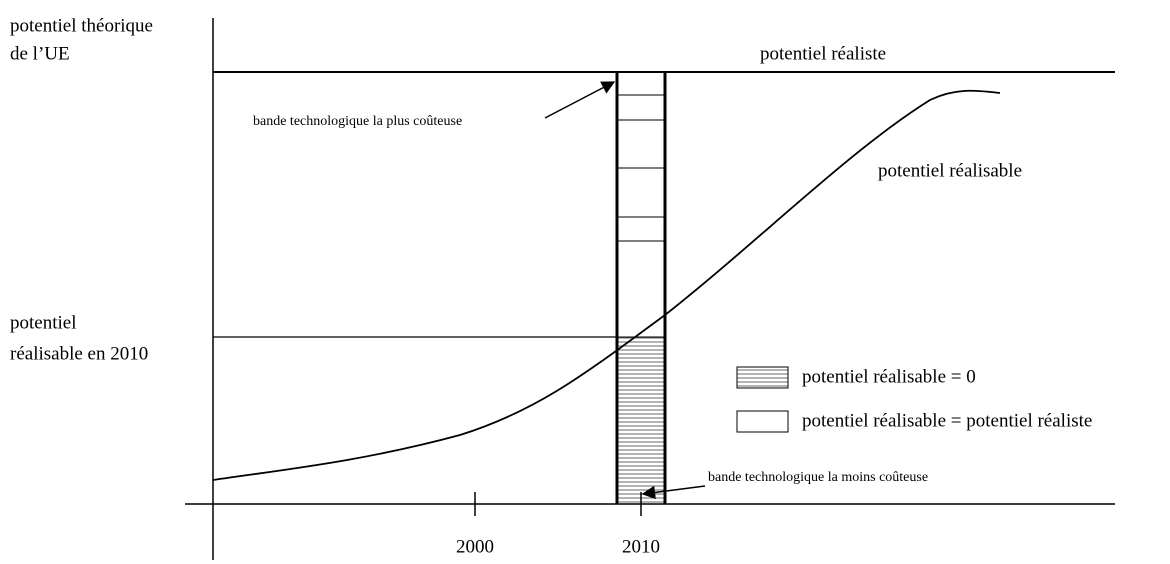 Image resolution: width=1170 pixels, height=564 pixels. Describe the element at coordinates (641, 420) in the screenshot. I see `hatched-bands` at that location.